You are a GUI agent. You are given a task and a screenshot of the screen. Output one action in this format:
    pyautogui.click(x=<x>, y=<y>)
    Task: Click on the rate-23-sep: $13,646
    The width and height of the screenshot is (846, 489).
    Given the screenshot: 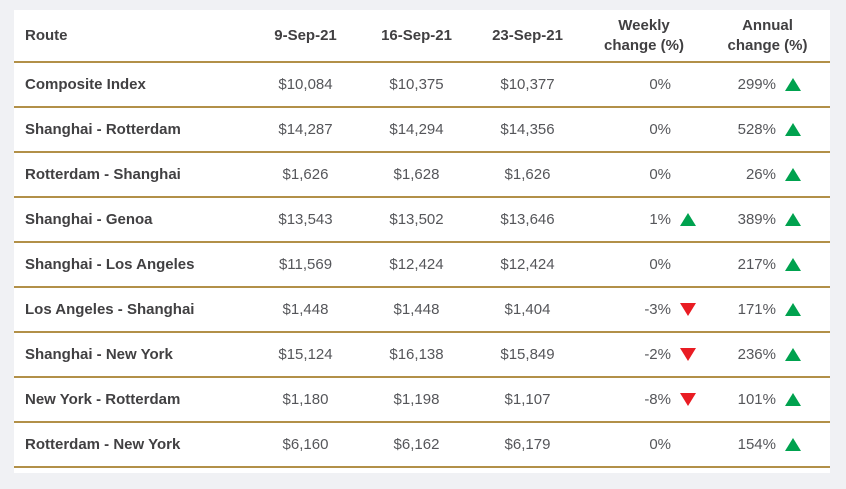 What is the action you would take?
    pyautogui.click(x=527, y=219)
    